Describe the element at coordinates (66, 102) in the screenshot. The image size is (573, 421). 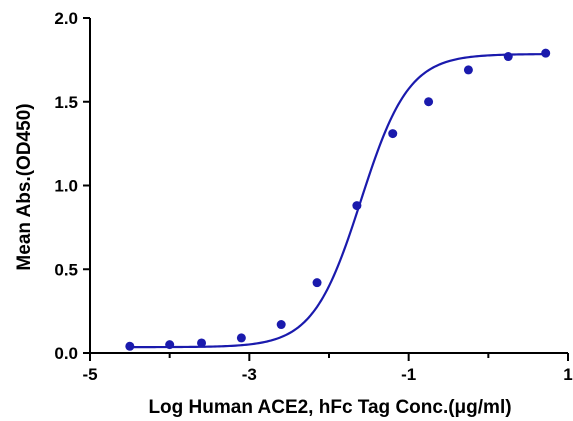
I see `y-tick-label: 1.5` at that location.